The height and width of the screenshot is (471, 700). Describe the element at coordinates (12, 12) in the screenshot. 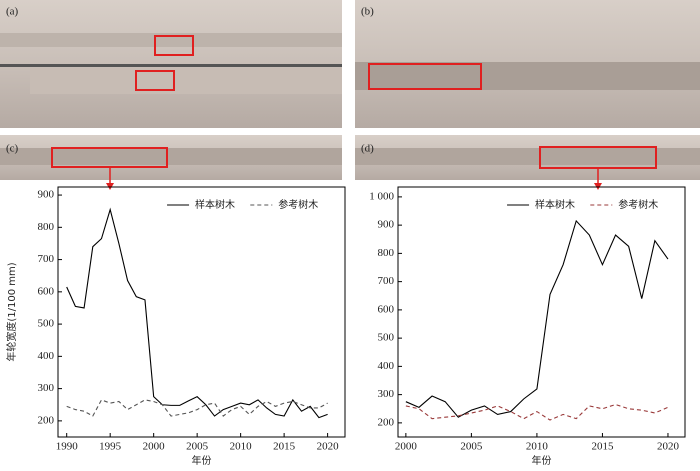

I see `panel-label: (a)` at that location.